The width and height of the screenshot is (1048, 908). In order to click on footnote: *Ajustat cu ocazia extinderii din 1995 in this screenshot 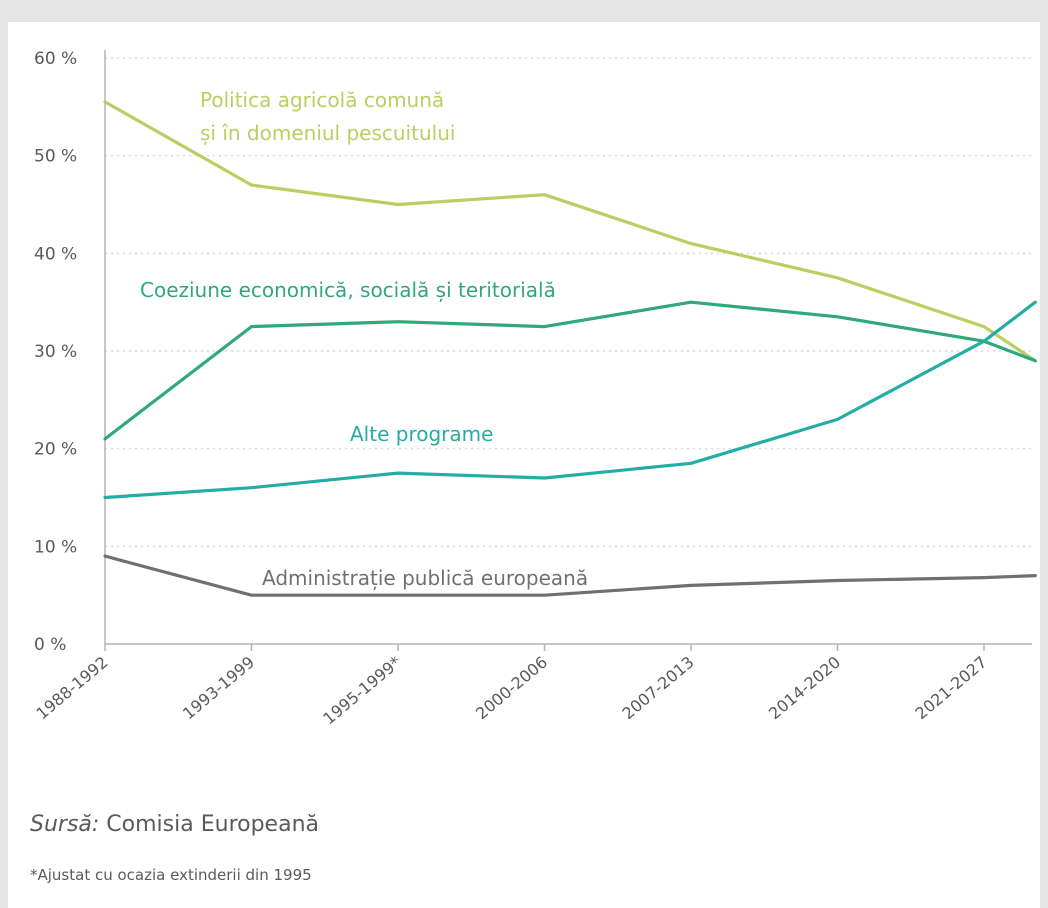, I will do `click(171, 875)`.